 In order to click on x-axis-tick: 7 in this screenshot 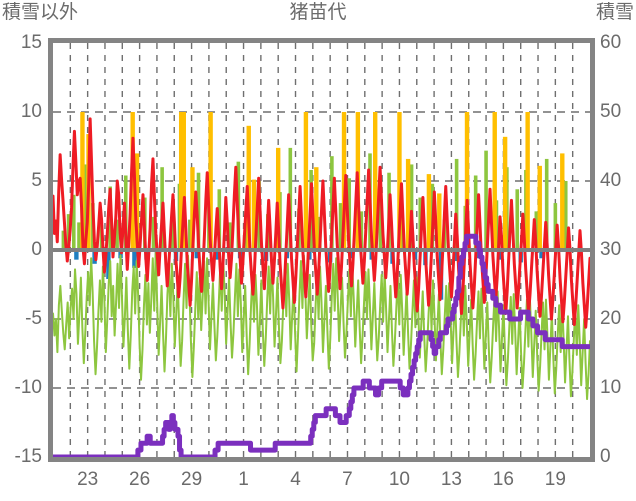, I will do `click(347, 479)`.